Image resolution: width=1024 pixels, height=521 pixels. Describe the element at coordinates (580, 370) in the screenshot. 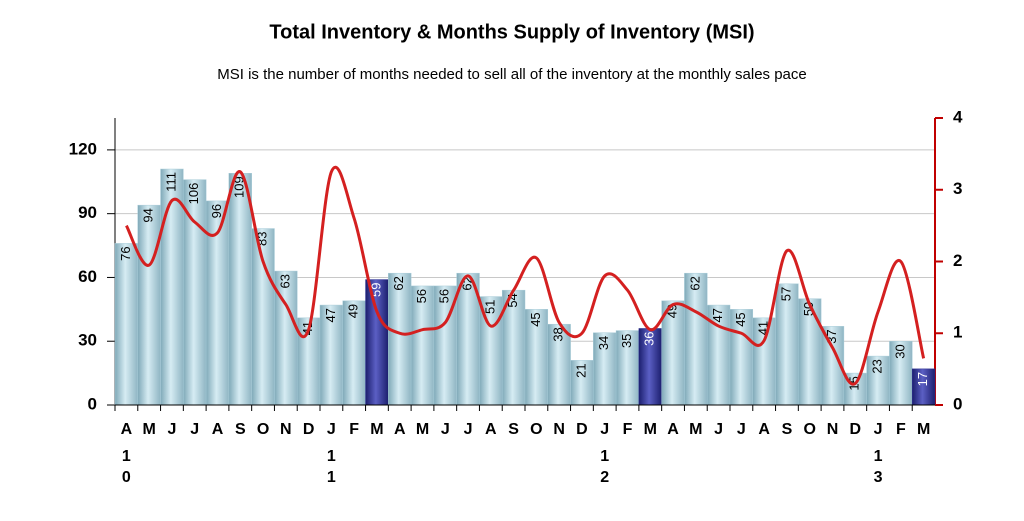

I see `value-label: 21` at that location.